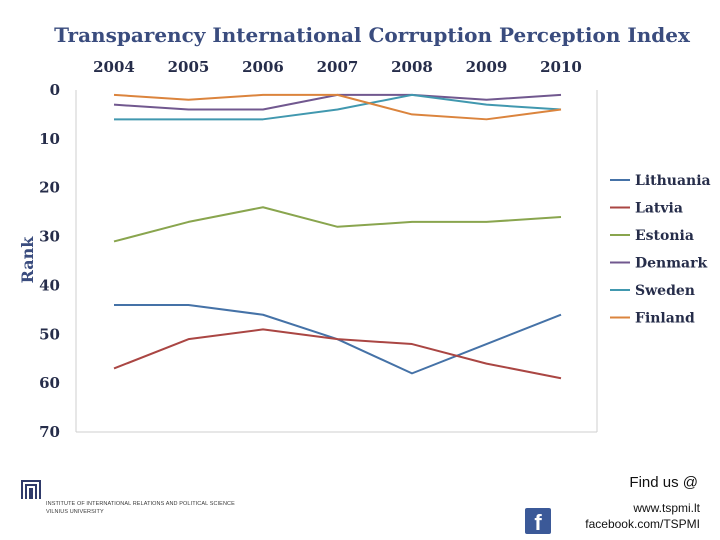 The height and width of the screenshot is (540, 720). What do you see at coordinates (642, 524) in the screenshot?
I see `facebook-link: facebook.com/TSPMI` at bounding box center [642, 524].